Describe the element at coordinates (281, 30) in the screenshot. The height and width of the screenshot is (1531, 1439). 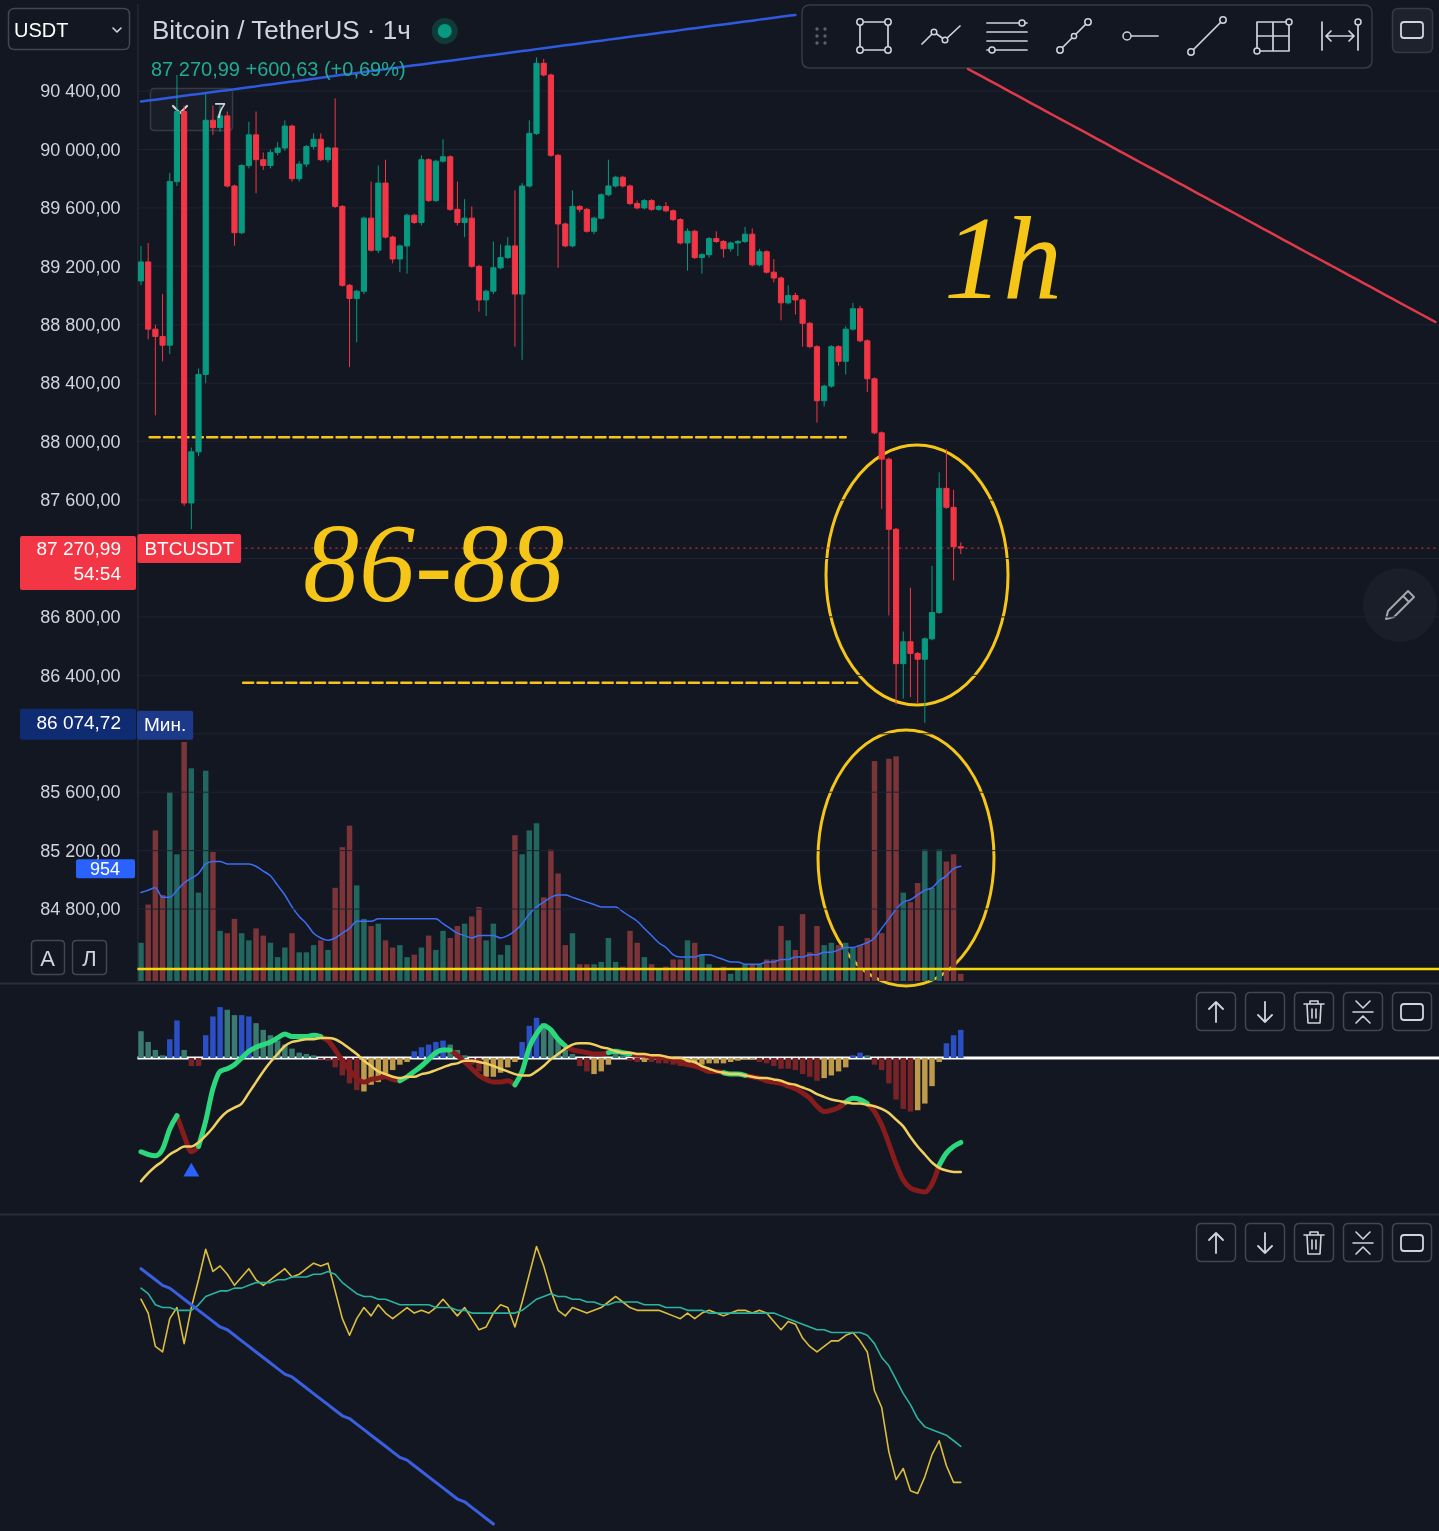
I see `text: Bitcoin / TetherUS · 1ч` at that location.